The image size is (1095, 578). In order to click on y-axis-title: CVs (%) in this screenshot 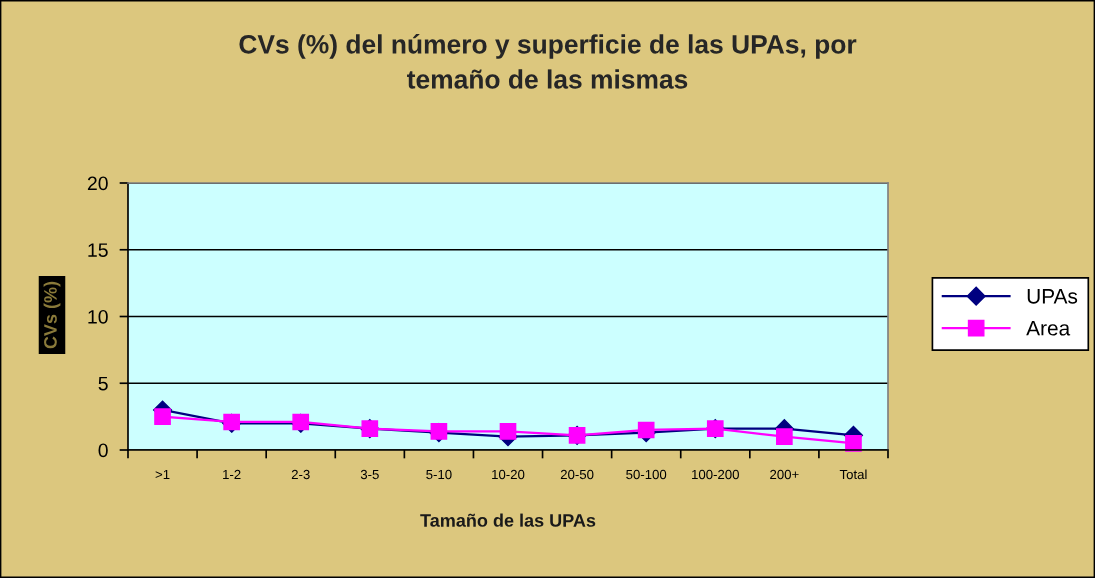, I will do `click(52, 315)`.